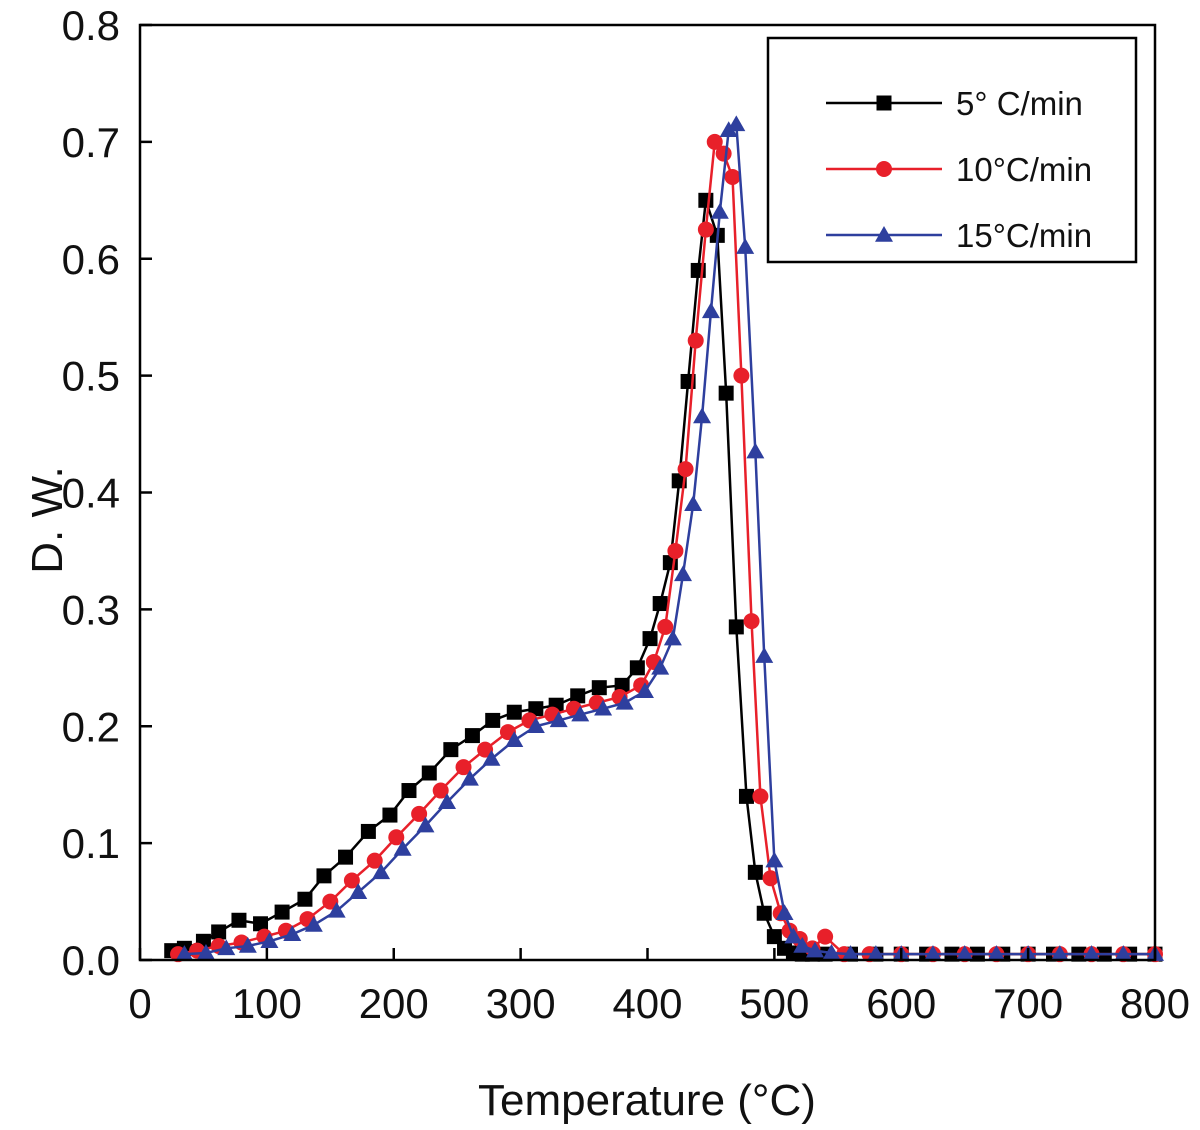  What do you see at coordinates (901, 1003) in the screenshot?
I see `x-tick-label: 600` at bounding box center [901, 1003].